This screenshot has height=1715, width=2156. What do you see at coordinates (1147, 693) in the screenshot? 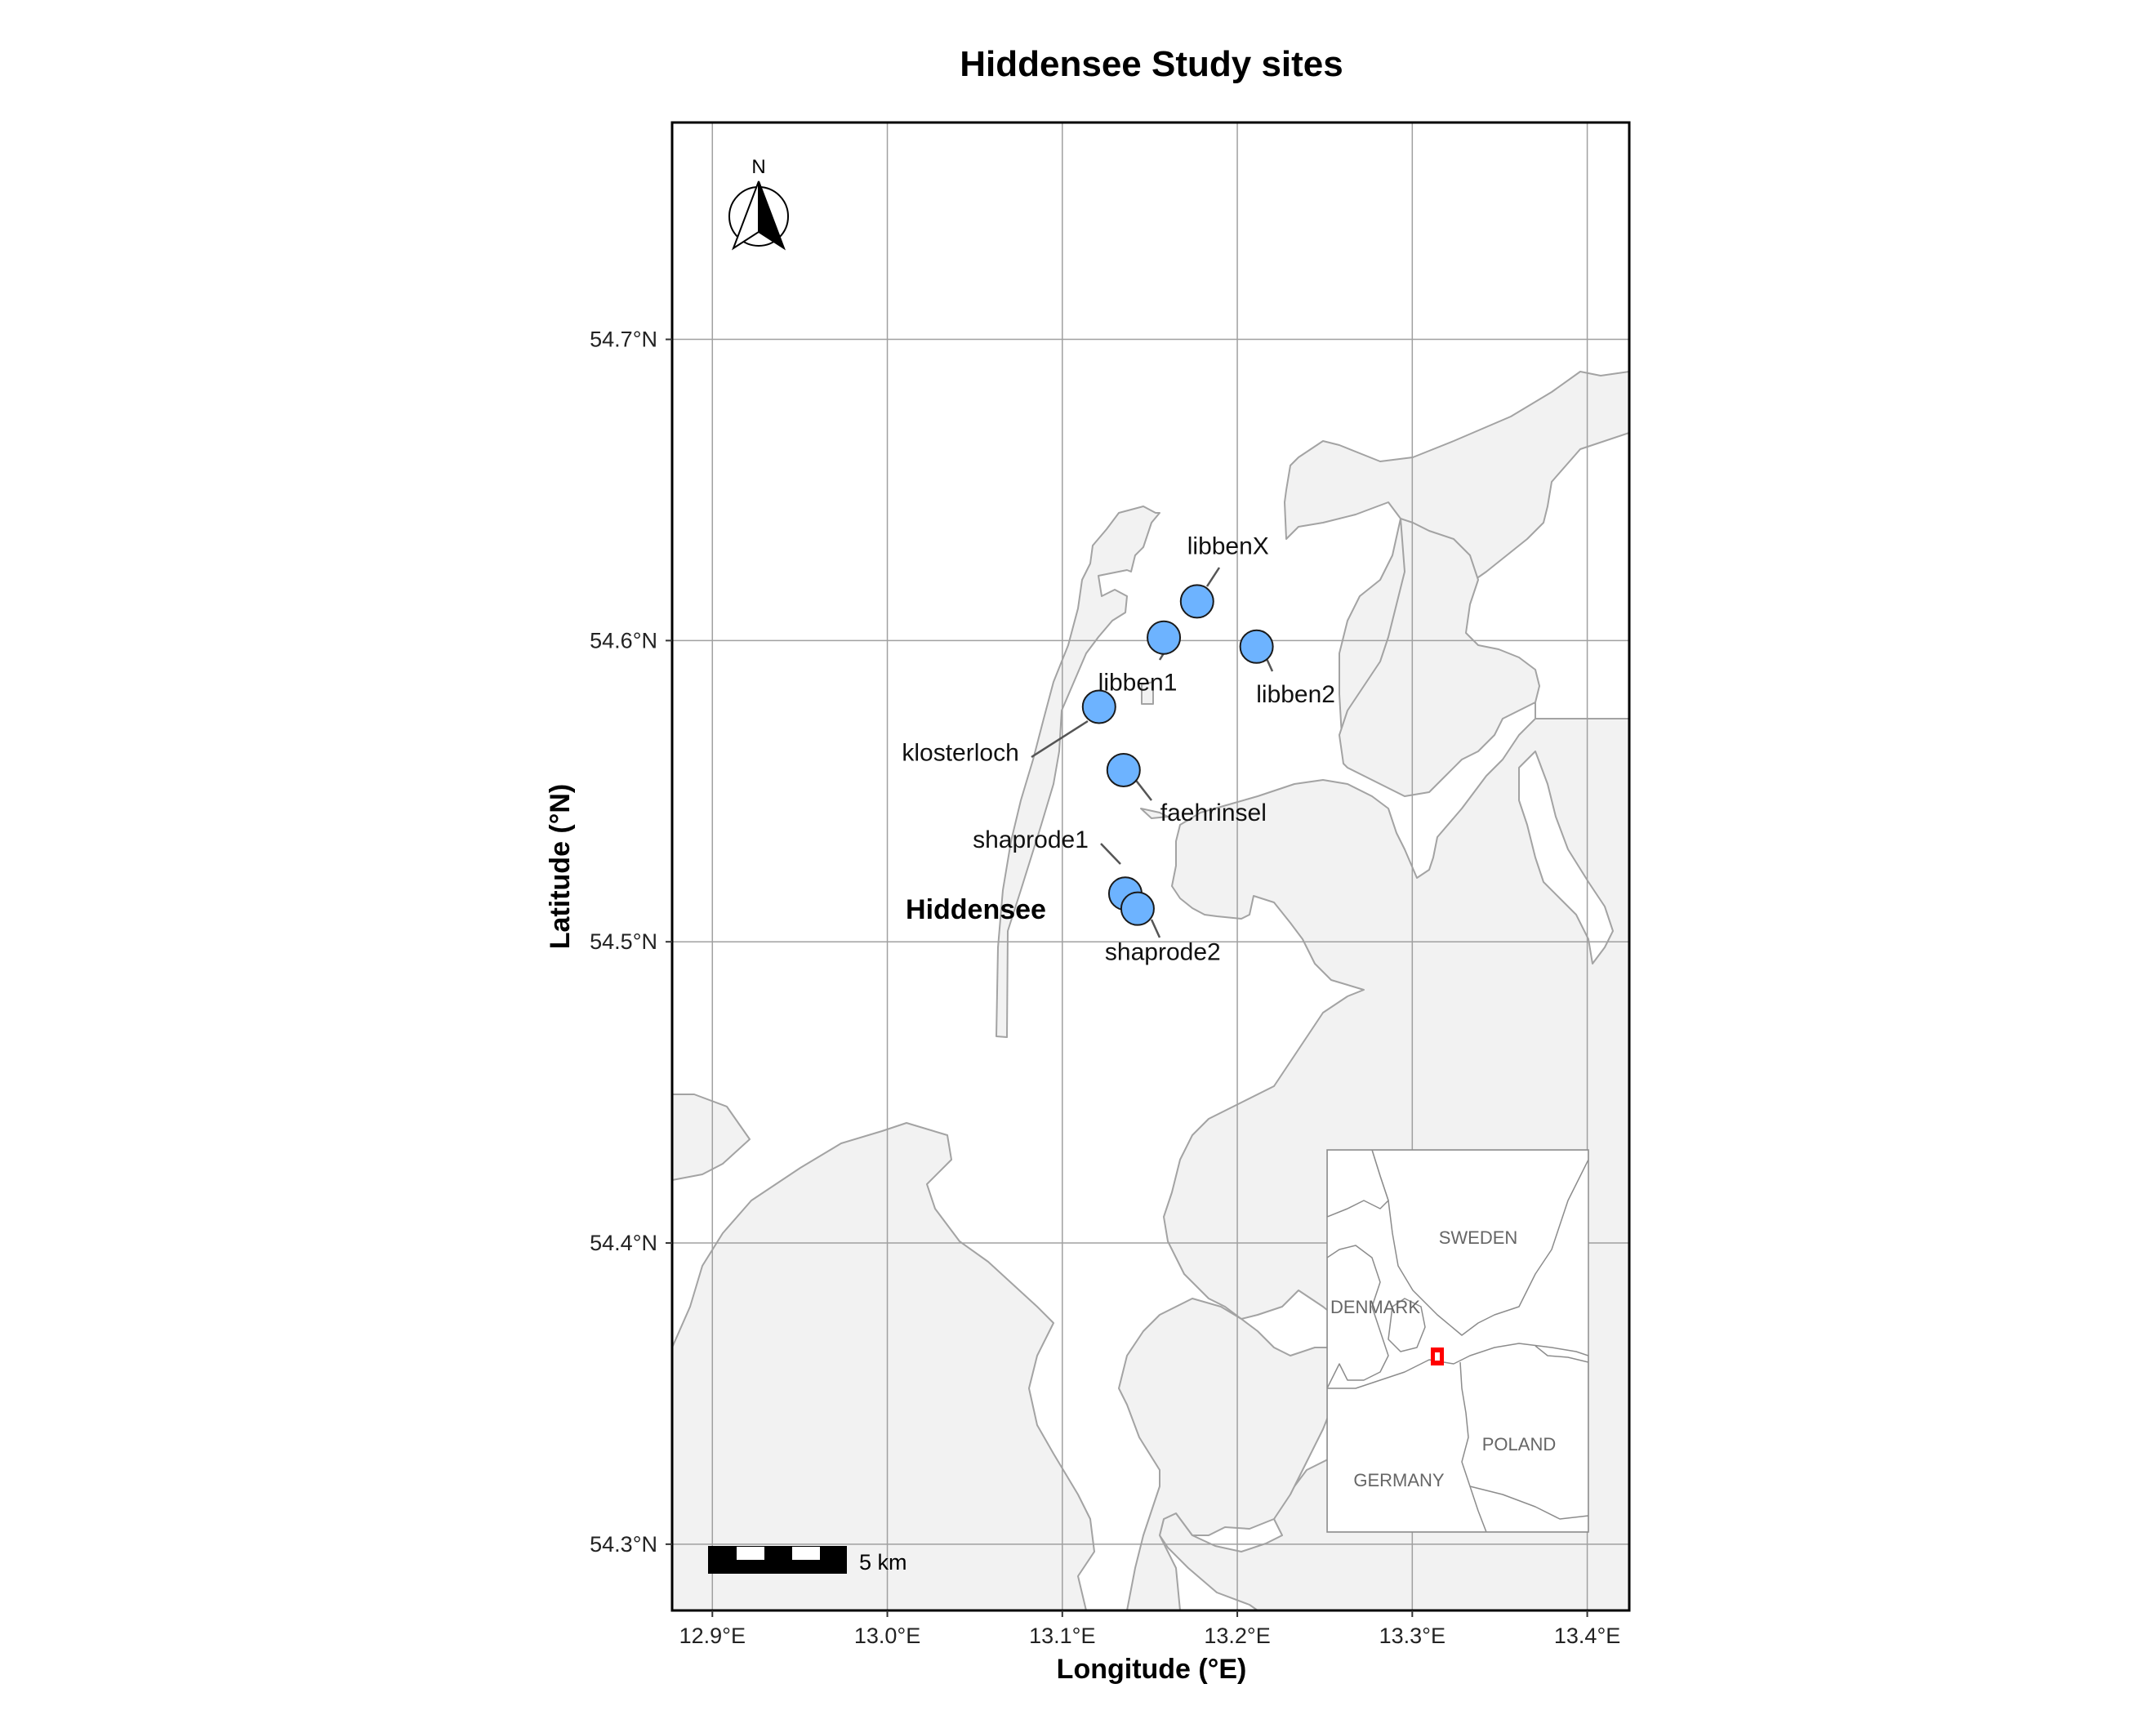
I see `hiddensee-tip` at bounding box center [1147, 693].